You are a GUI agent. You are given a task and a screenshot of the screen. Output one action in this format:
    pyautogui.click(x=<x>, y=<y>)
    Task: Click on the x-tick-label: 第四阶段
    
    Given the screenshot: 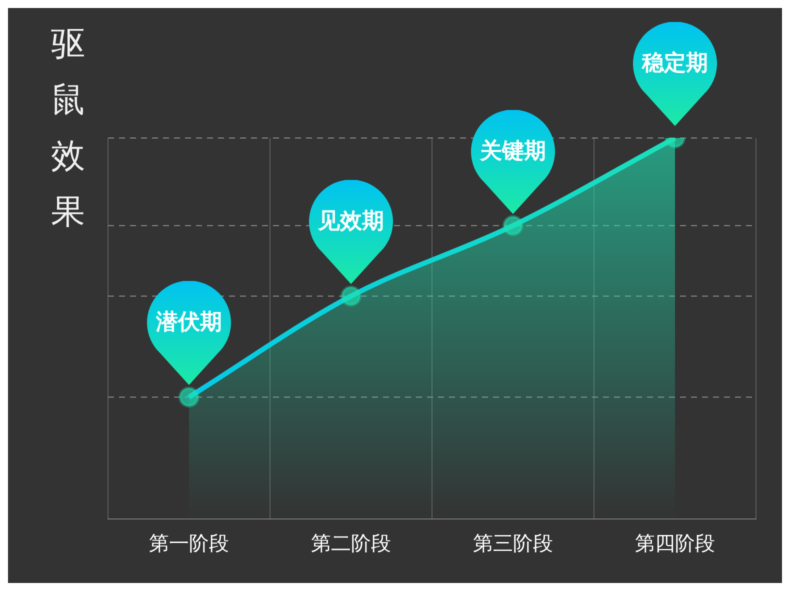 What is the action you would take?
    pyautogui.click(x=675, y=543)
    